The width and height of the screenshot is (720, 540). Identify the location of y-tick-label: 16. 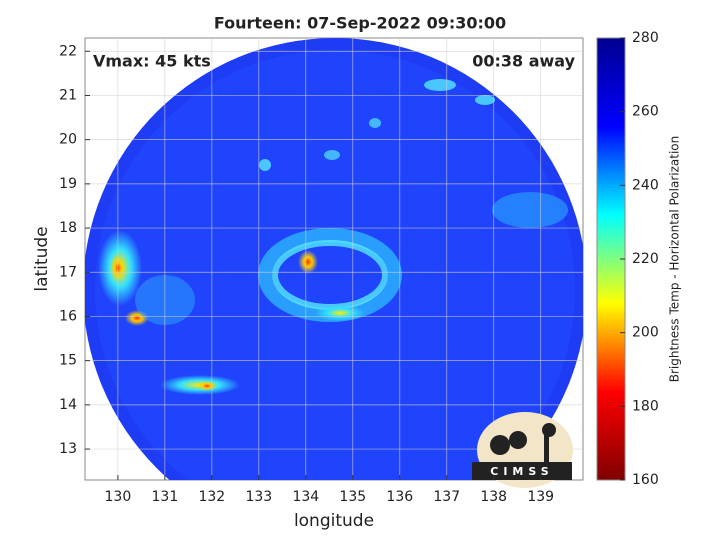
(68, 316).